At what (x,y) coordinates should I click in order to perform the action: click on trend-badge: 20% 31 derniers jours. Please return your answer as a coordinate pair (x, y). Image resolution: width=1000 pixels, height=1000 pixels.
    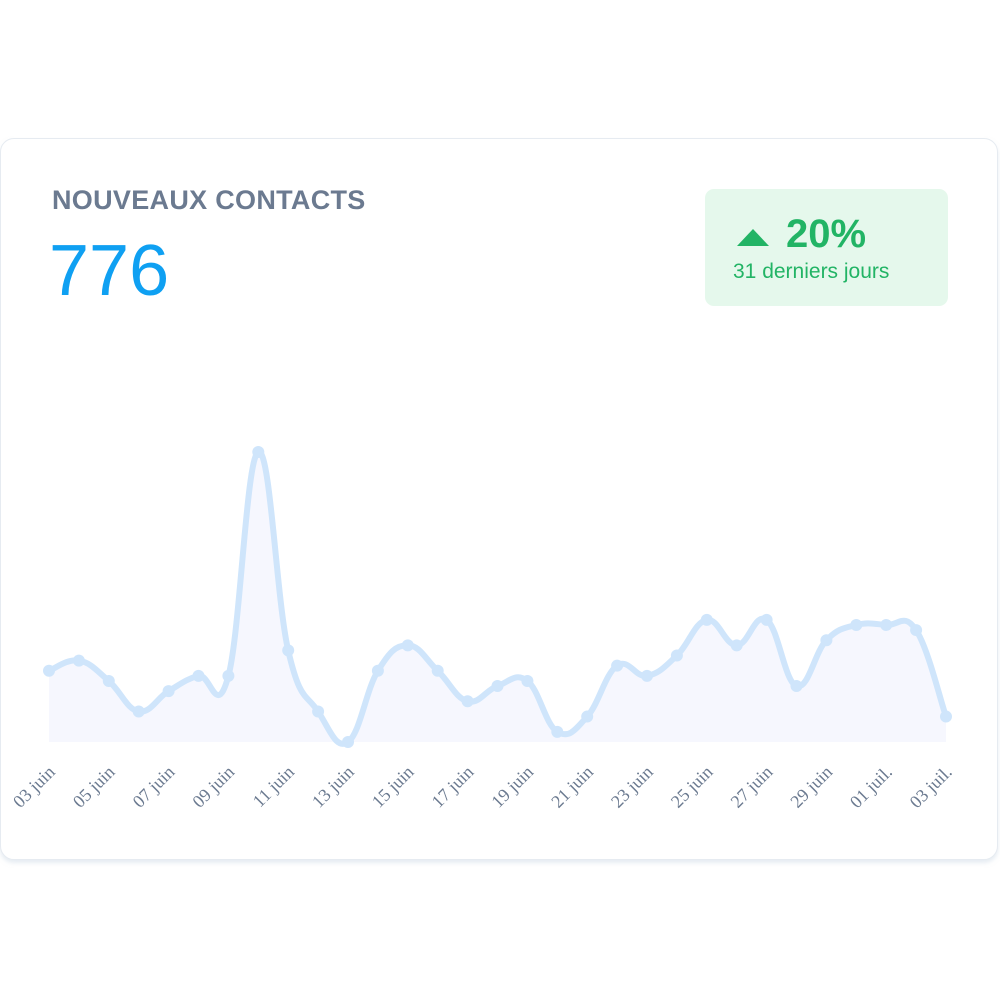
    Looking at the image, I should click on (826, 247).